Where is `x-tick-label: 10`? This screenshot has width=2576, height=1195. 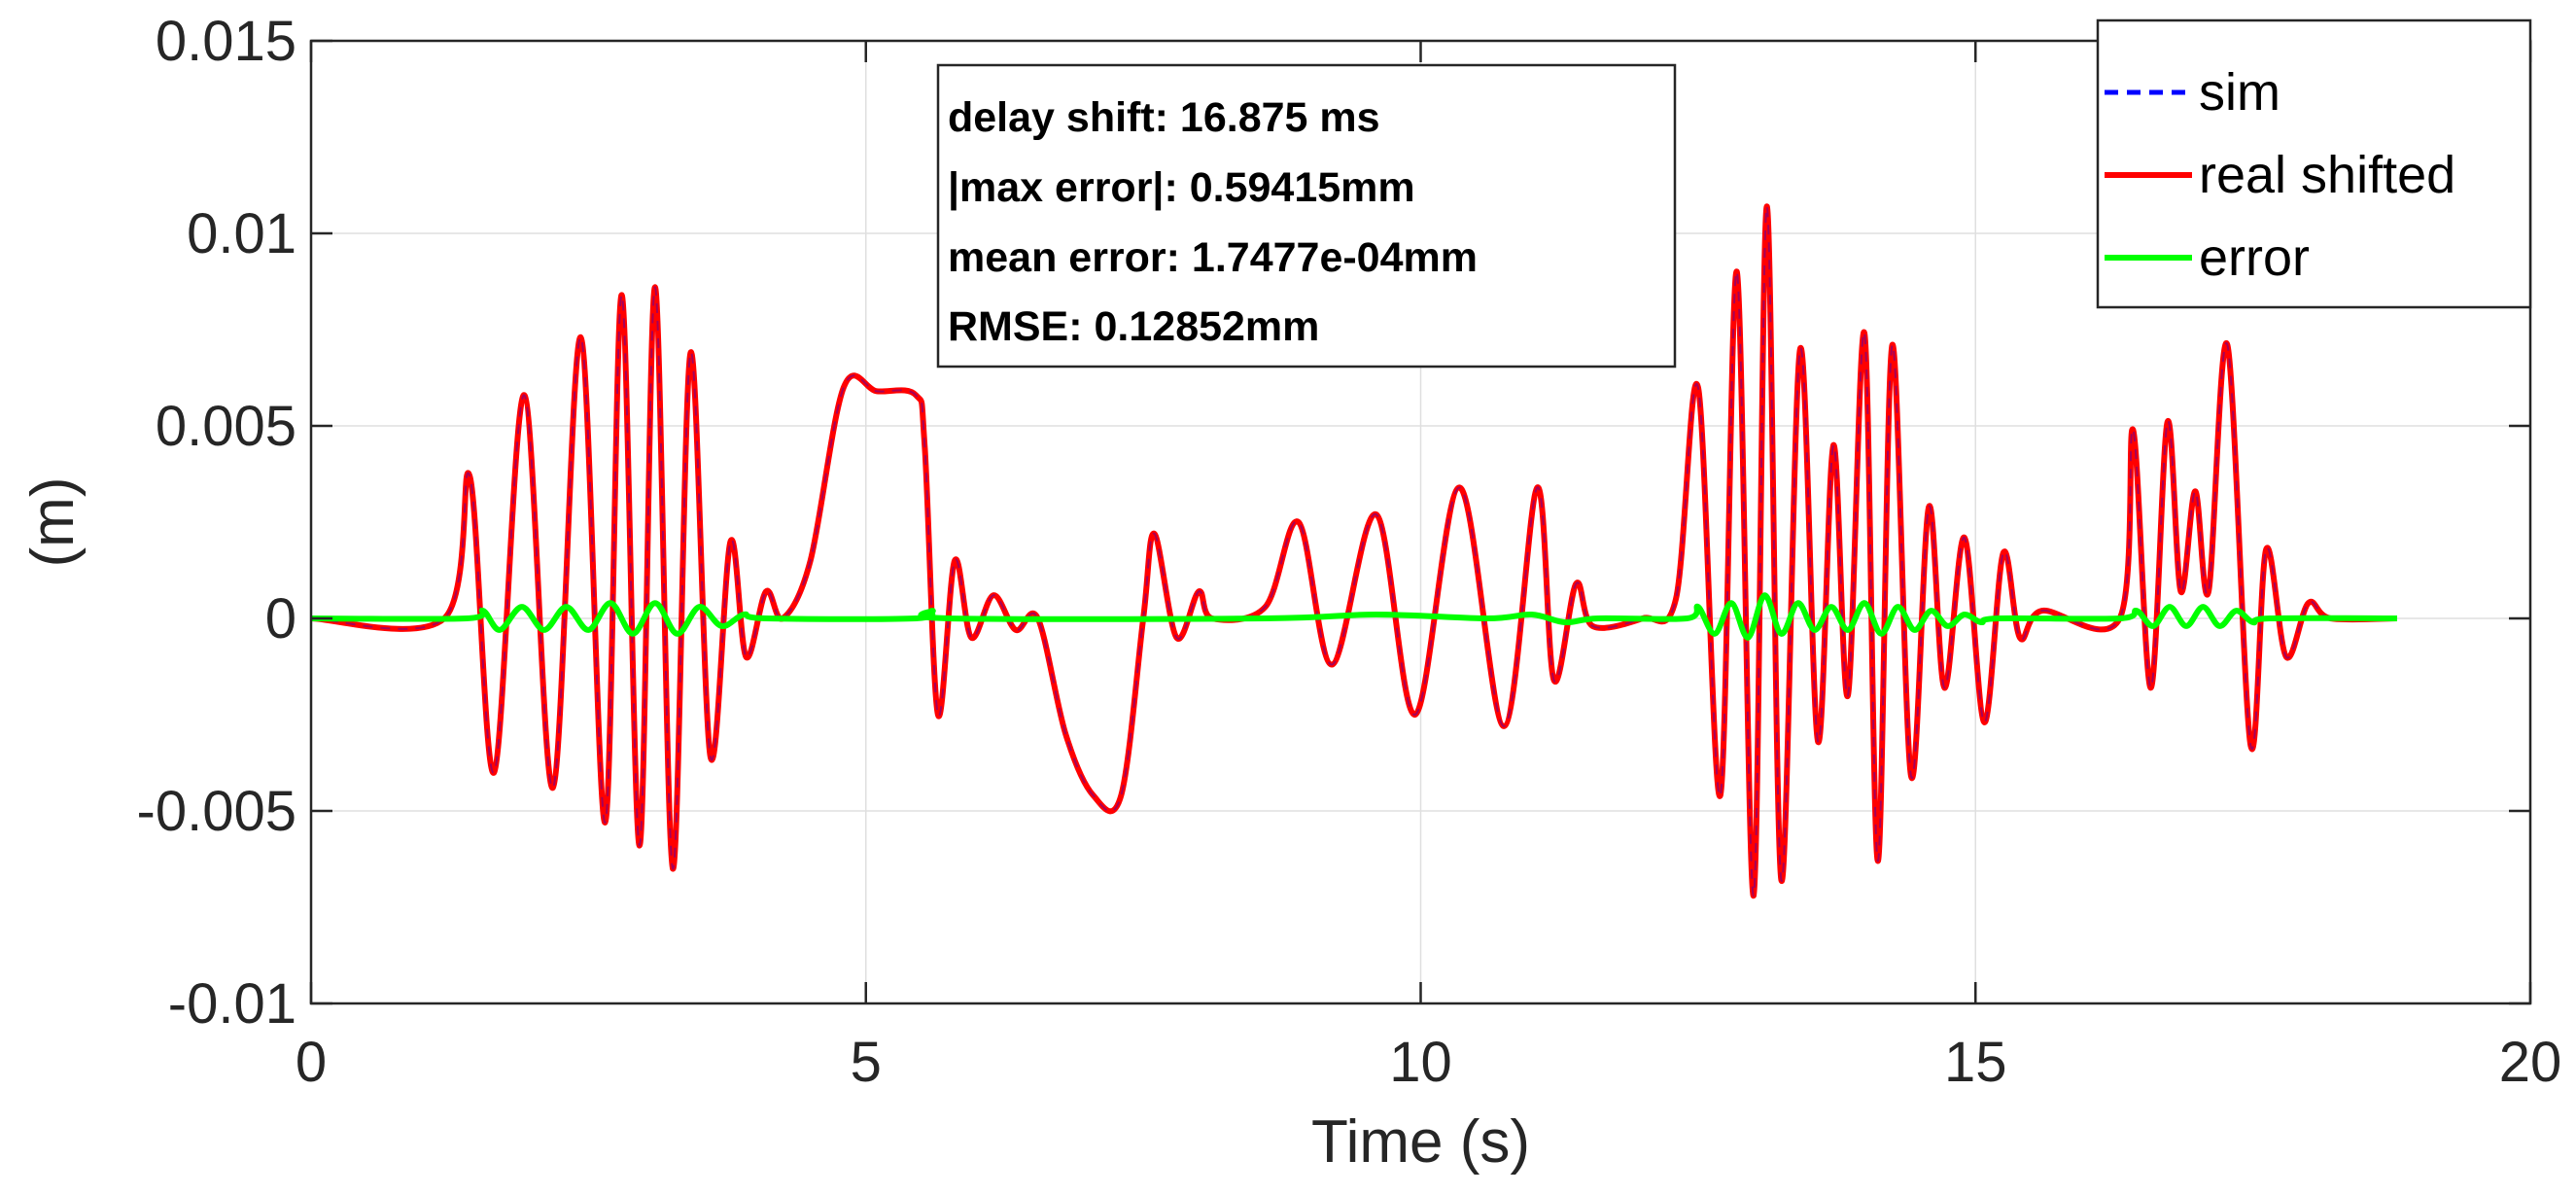
x-tick-label: 10 is located at coordinates (1421, 1062).